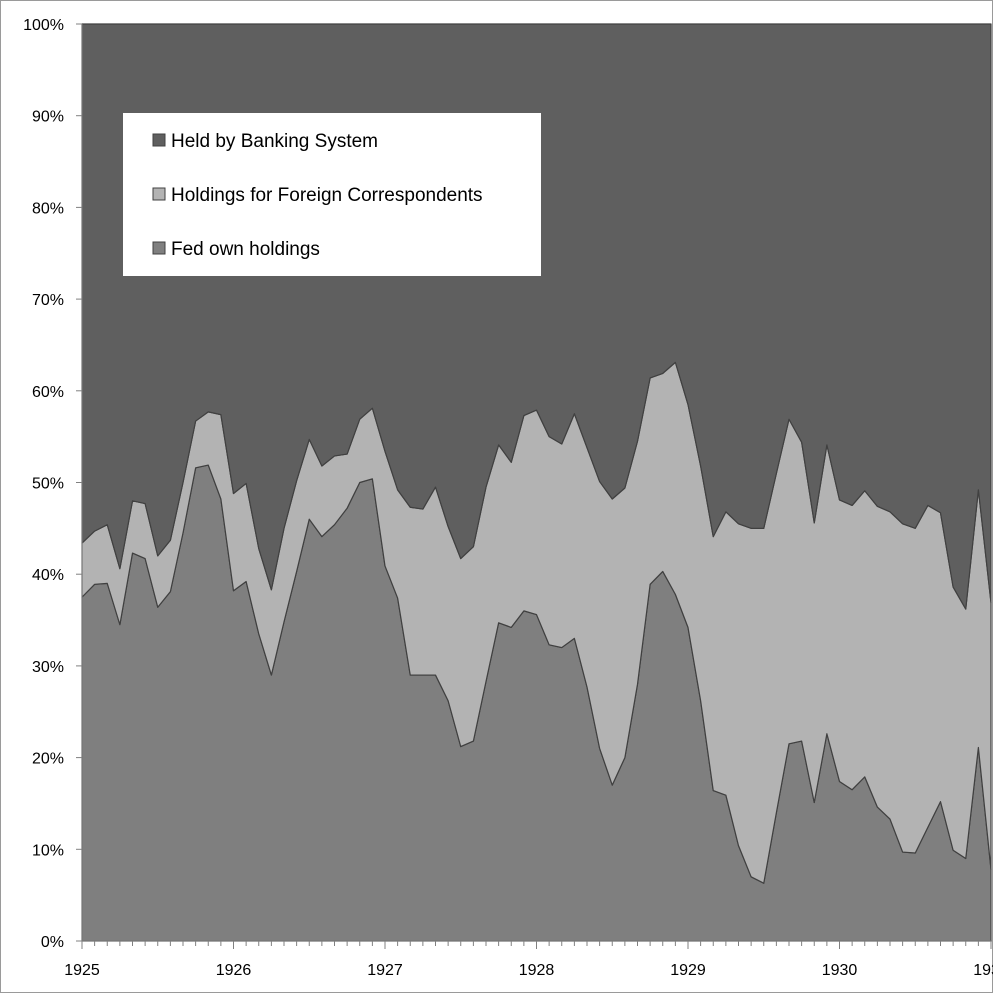  Describe the element at coordinates (48, 667) in the screenshot. I see `y-tick-label: 30%` at that location.